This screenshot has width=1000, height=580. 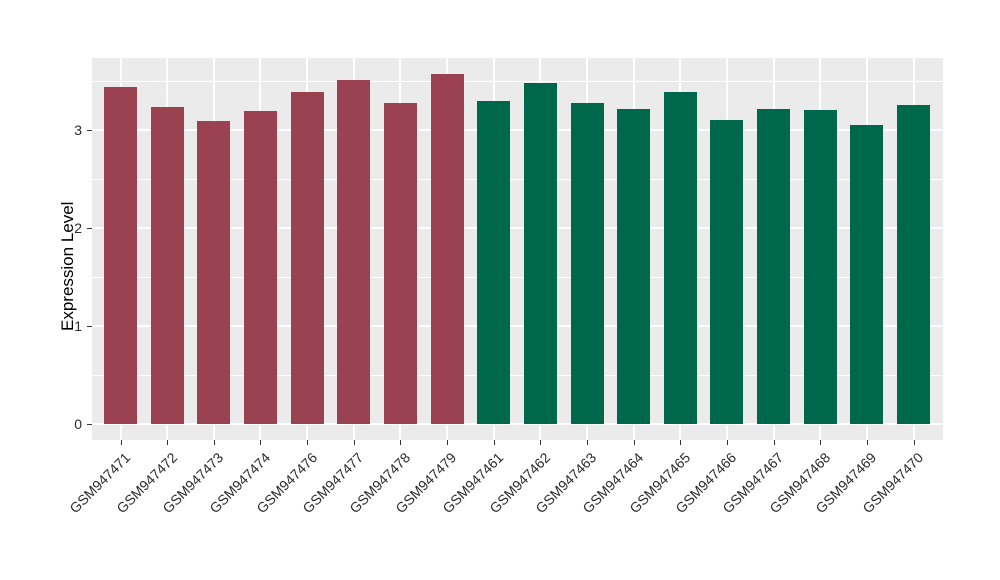 What do you see at coordinates (774, 266) in the screenshot?
I see `bar-GSM947467` at bounding box center [774, 266].